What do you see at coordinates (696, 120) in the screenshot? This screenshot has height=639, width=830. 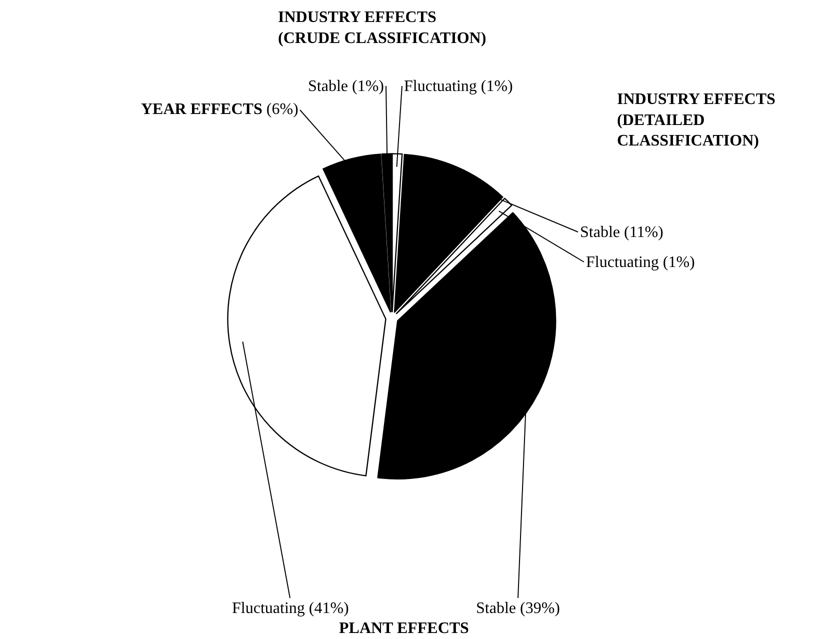 I see `text: INDUSTRY EFFECTS (DETAILED CLASSIFICATION)` at bounding box center [696, 120].